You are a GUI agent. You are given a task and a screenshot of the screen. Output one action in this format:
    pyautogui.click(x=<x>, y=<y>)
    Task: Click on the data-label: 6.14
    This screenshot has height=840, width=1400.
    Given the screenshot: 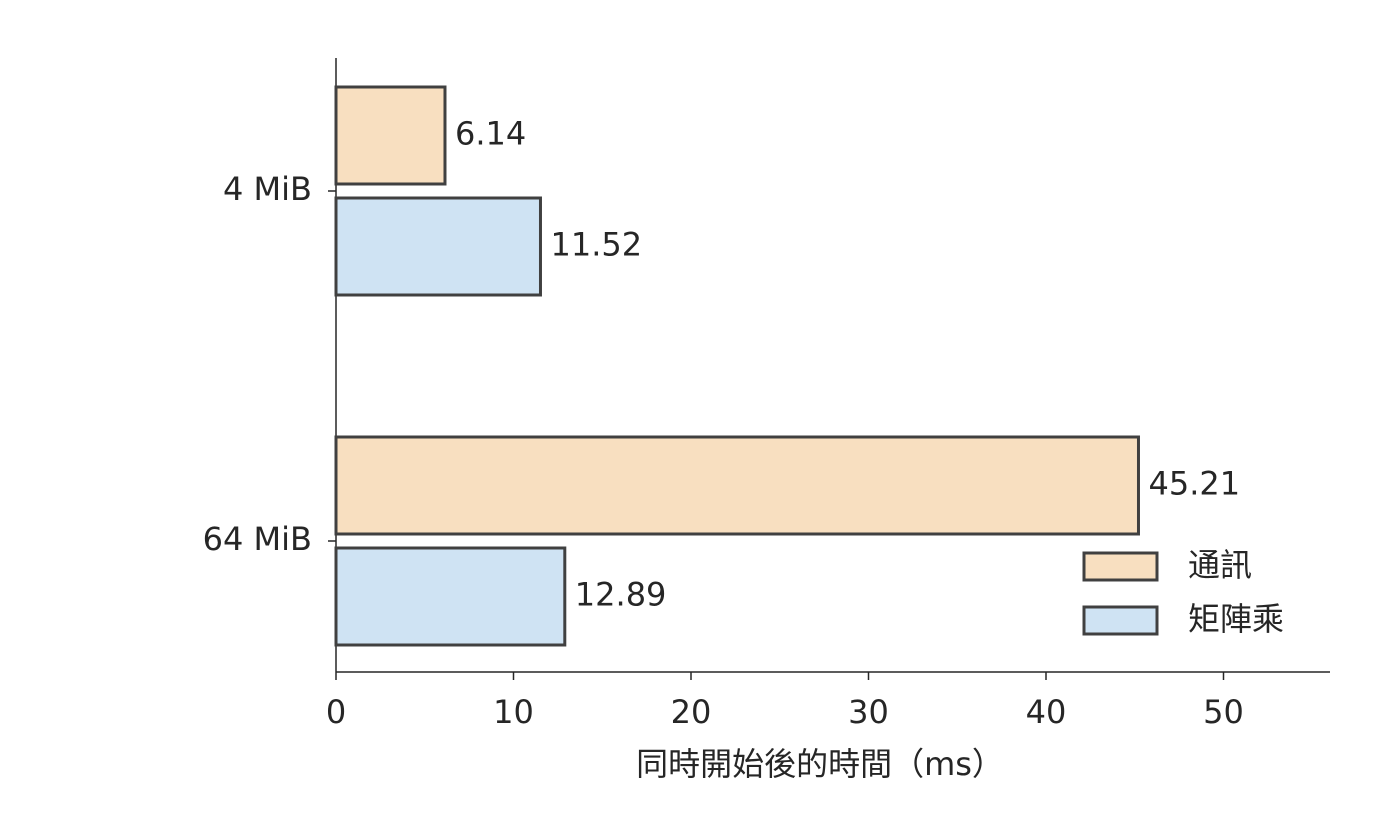 What is the action you would take?
    pyautogui.click(x=490, y=134)
    